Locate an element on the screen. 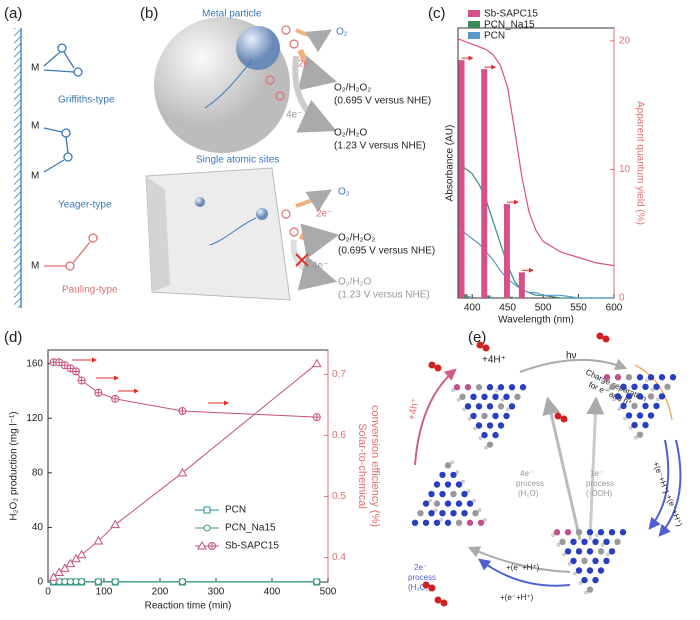  y2-axis-label: conversion efficiency (%) is located at coordinates (375, 466).